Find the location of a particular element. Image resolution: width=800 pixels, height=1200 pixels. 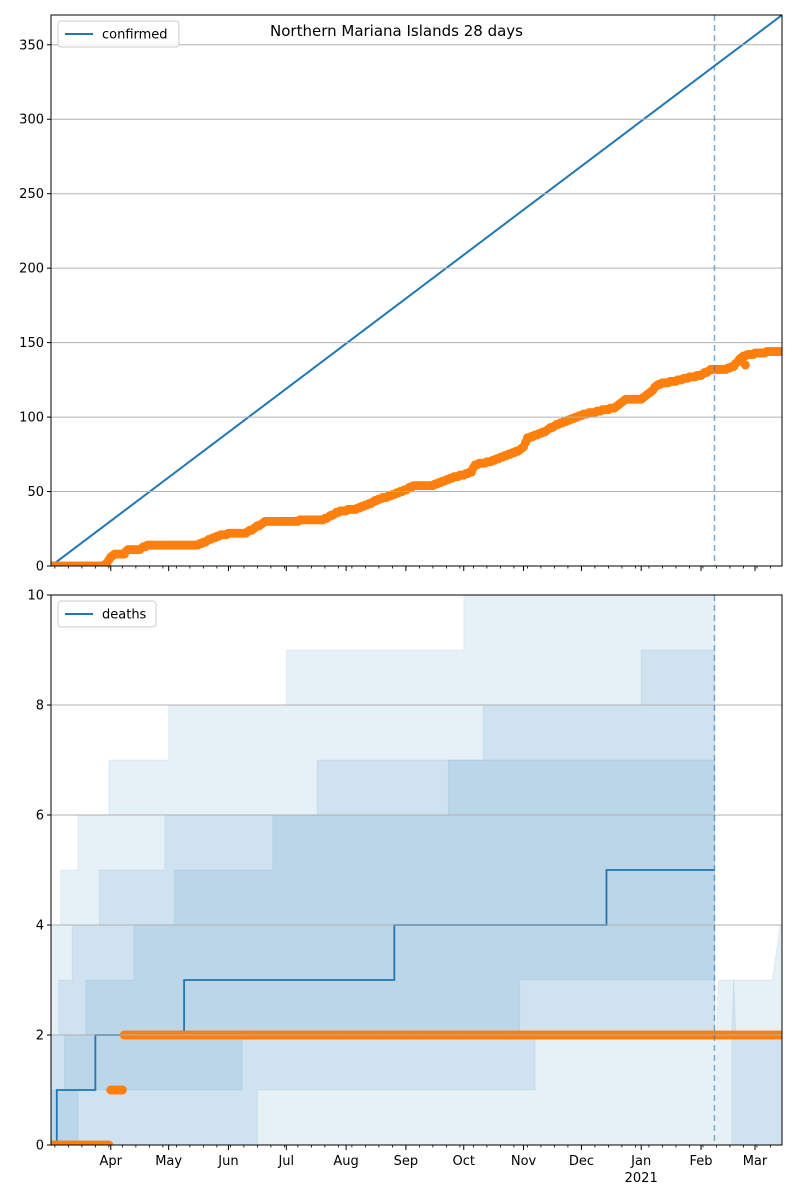

xtick-label: Nov is located at coordinates (524, 1161).